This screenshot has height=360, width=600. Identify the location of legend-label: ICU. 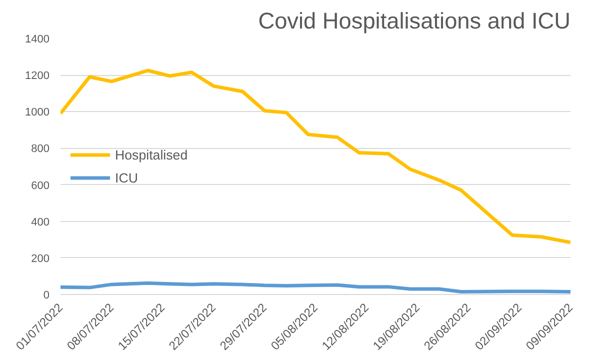
(126, 177).